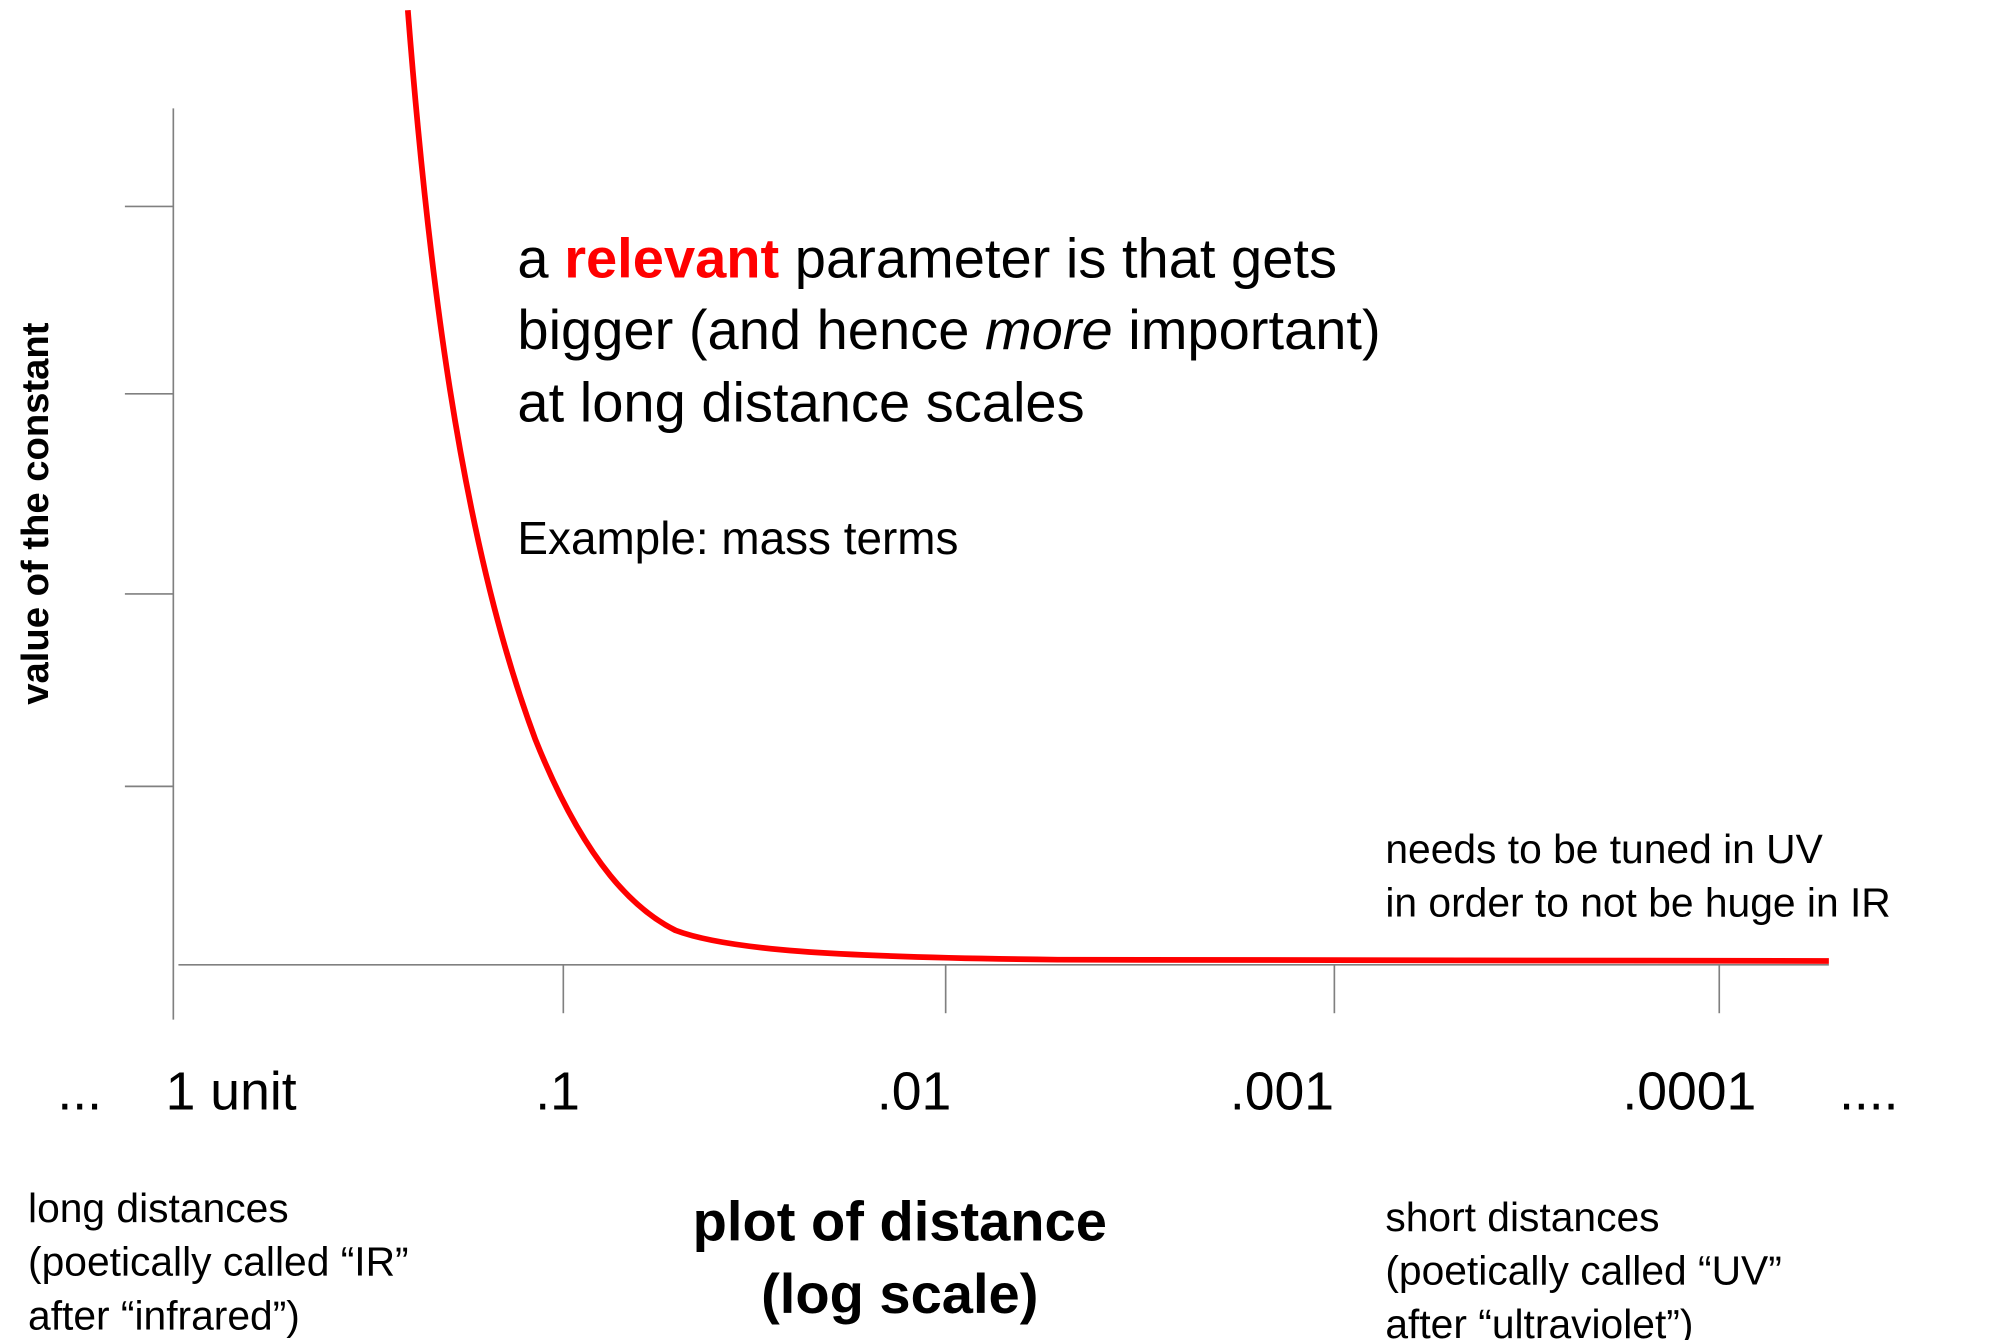  Describe the element at coordinates (231, 1092) in the screenshot. I see `x-tick-label: 1 unit` at that location.